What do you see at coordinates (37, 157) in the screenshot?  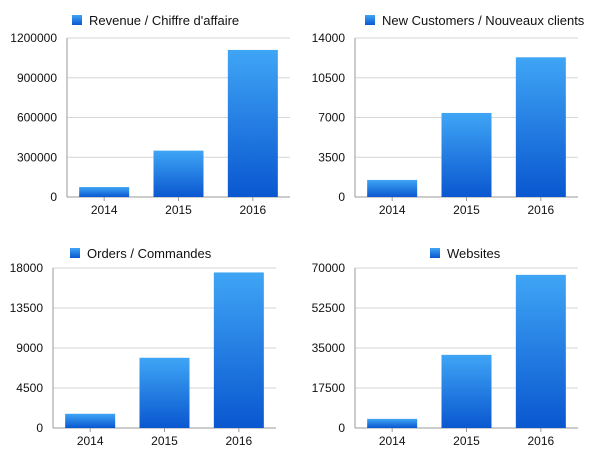 I see `y-tick-label: 300000` at bounding box center [37, 157].